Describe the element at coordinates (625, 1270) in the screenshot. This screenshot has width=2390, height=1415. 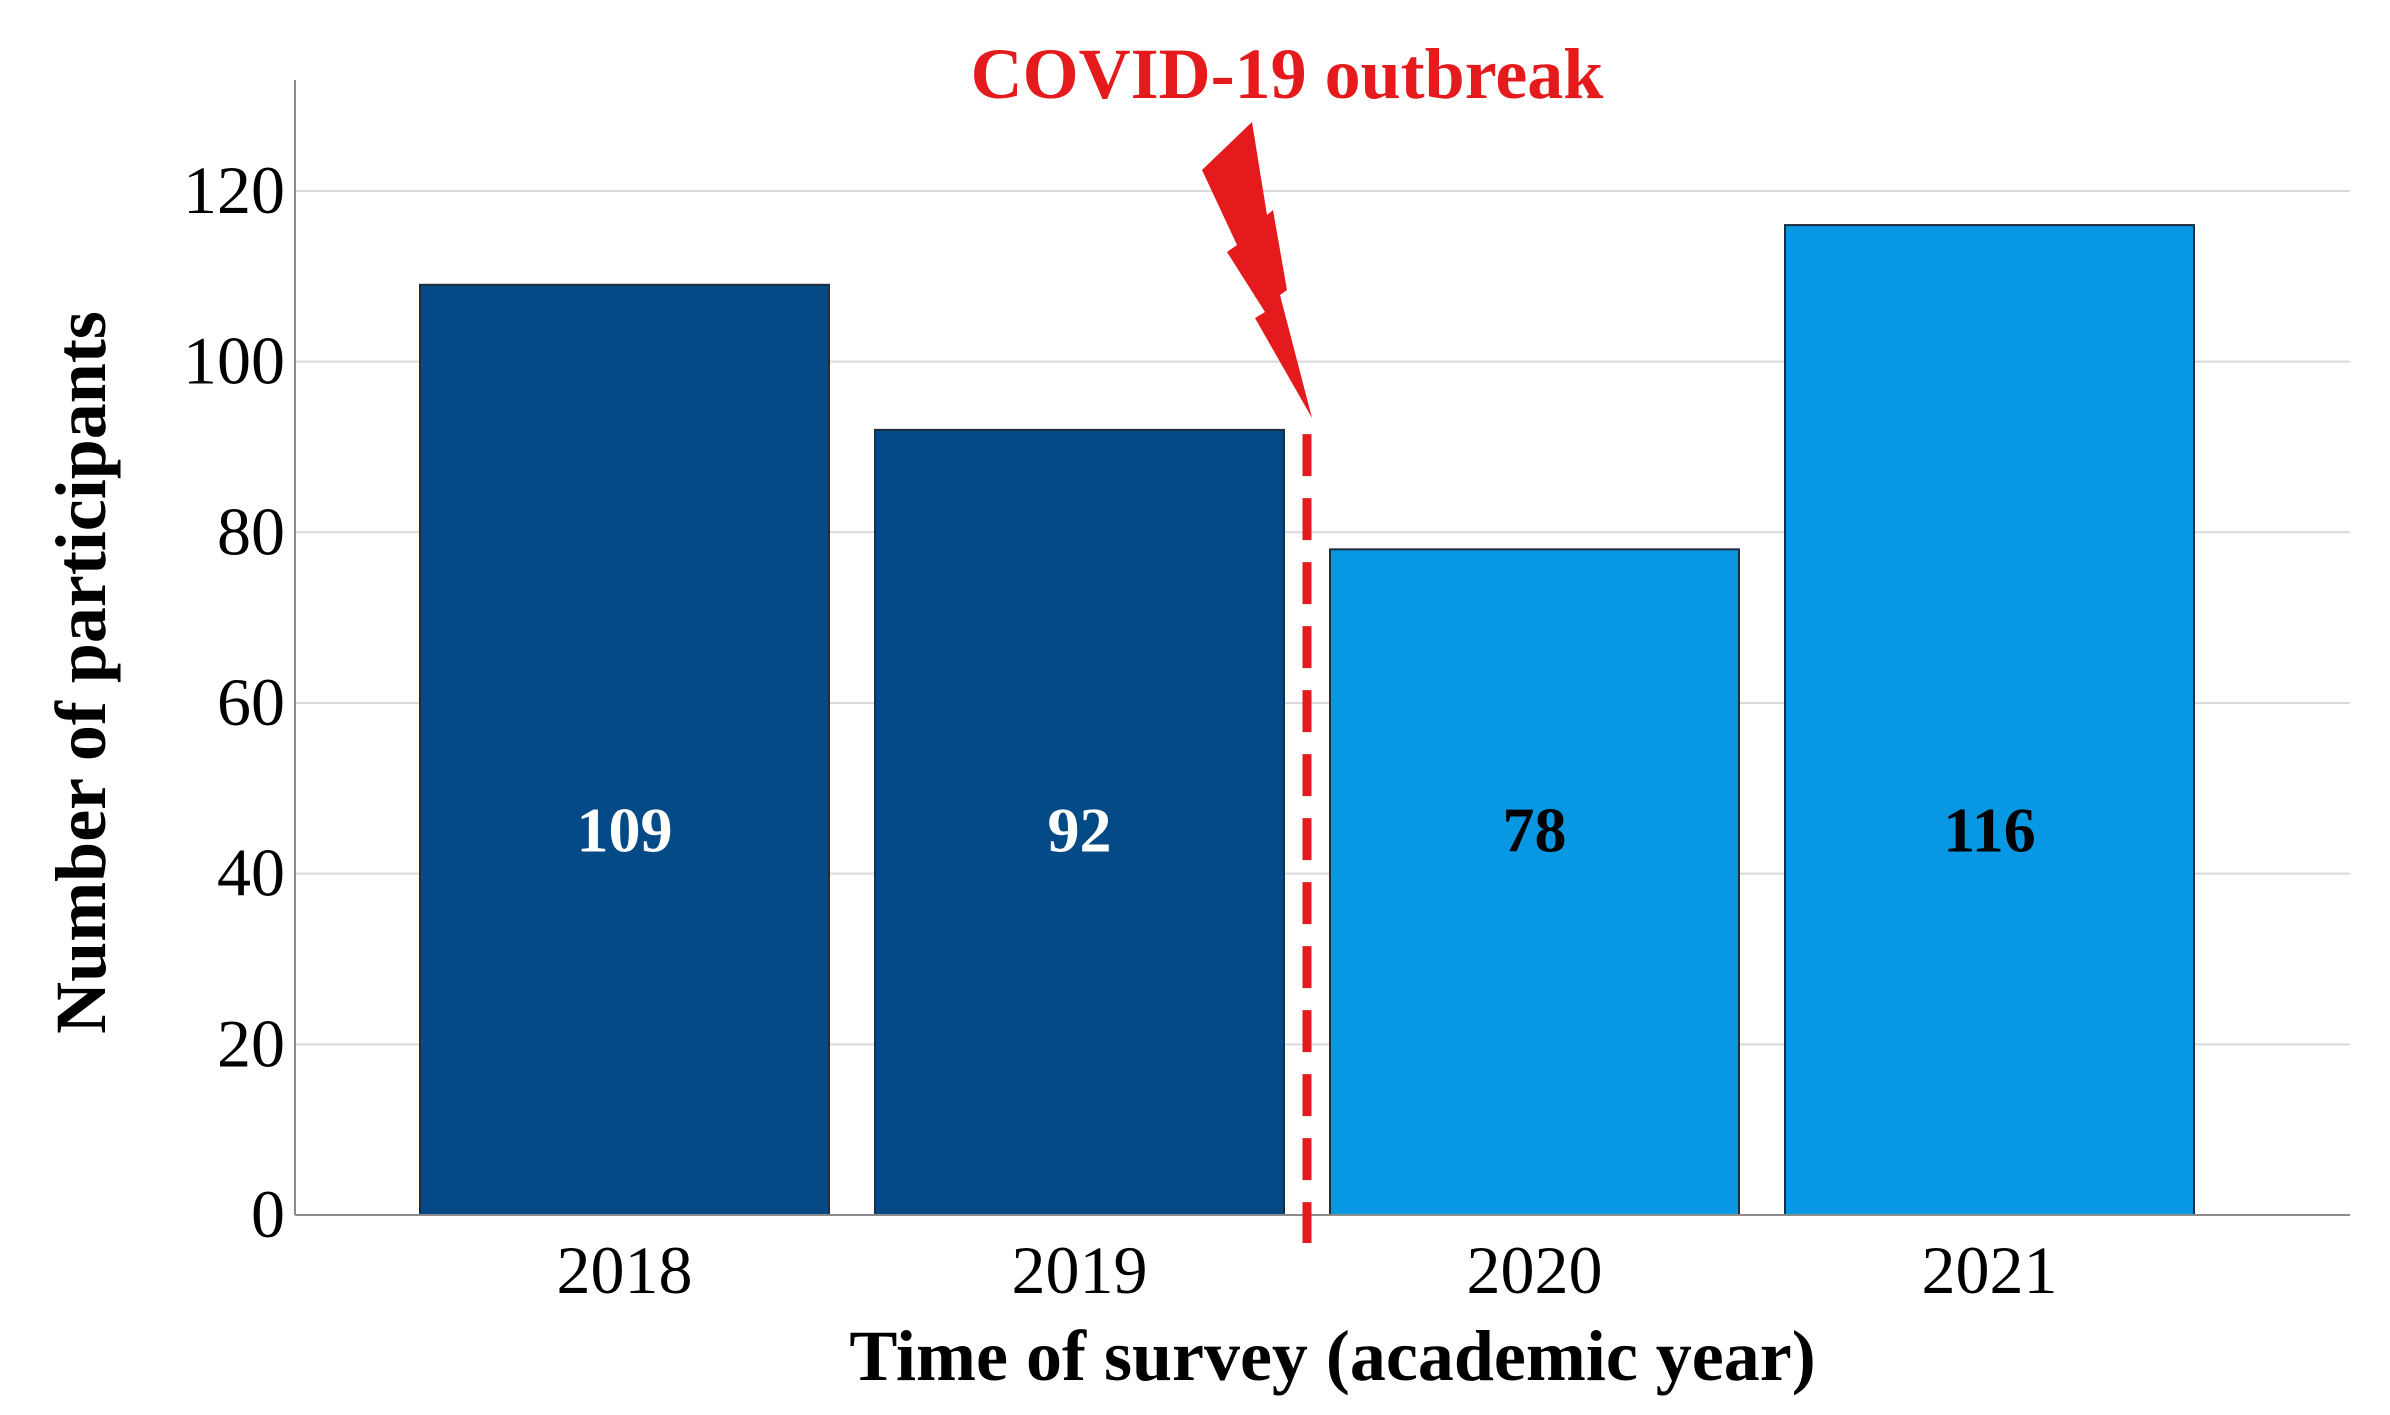
I see `x-tick-label: 2018` at that location.